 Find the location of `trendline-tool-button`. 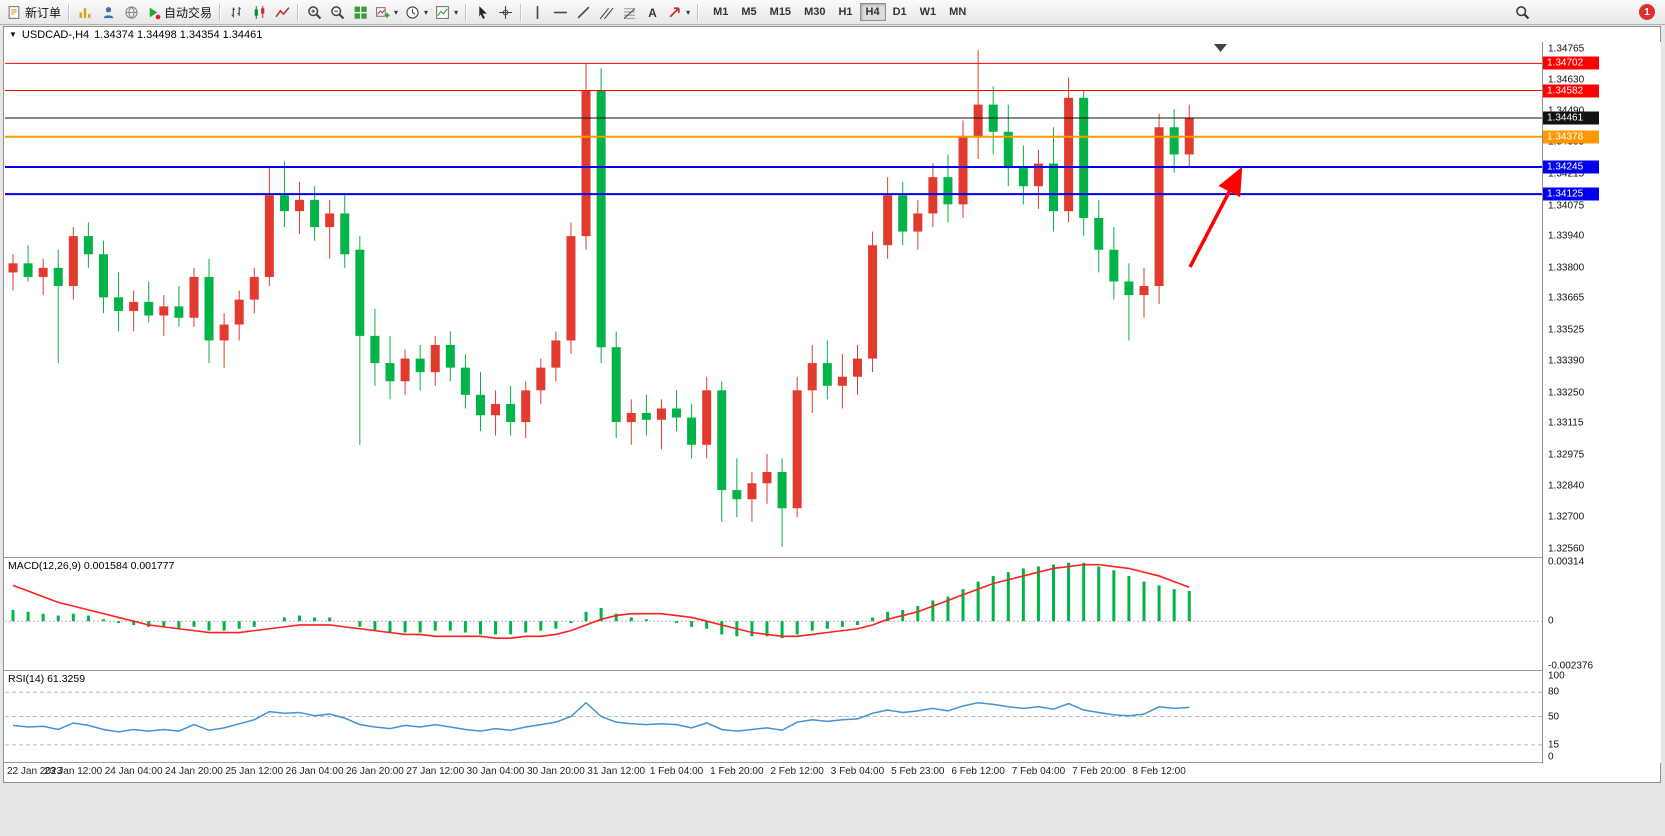

trendline-tool-button is located at coordinates (583, 12).